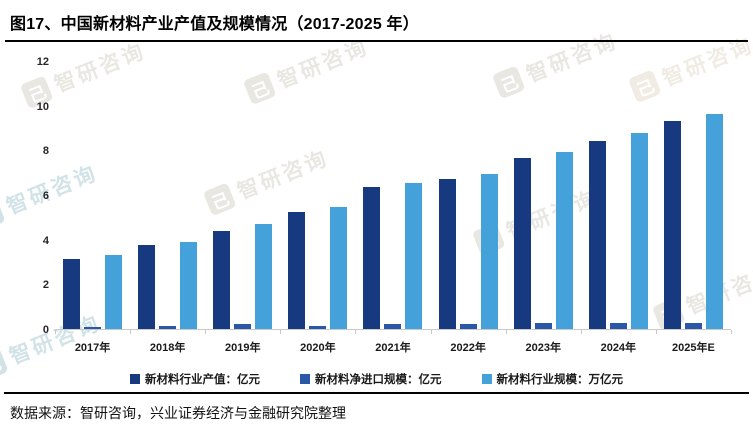  What do you see at coordinates (167, 348) in the screenshot?
I see `x-axis-label: 2018年` at bounding box center [167, 348].